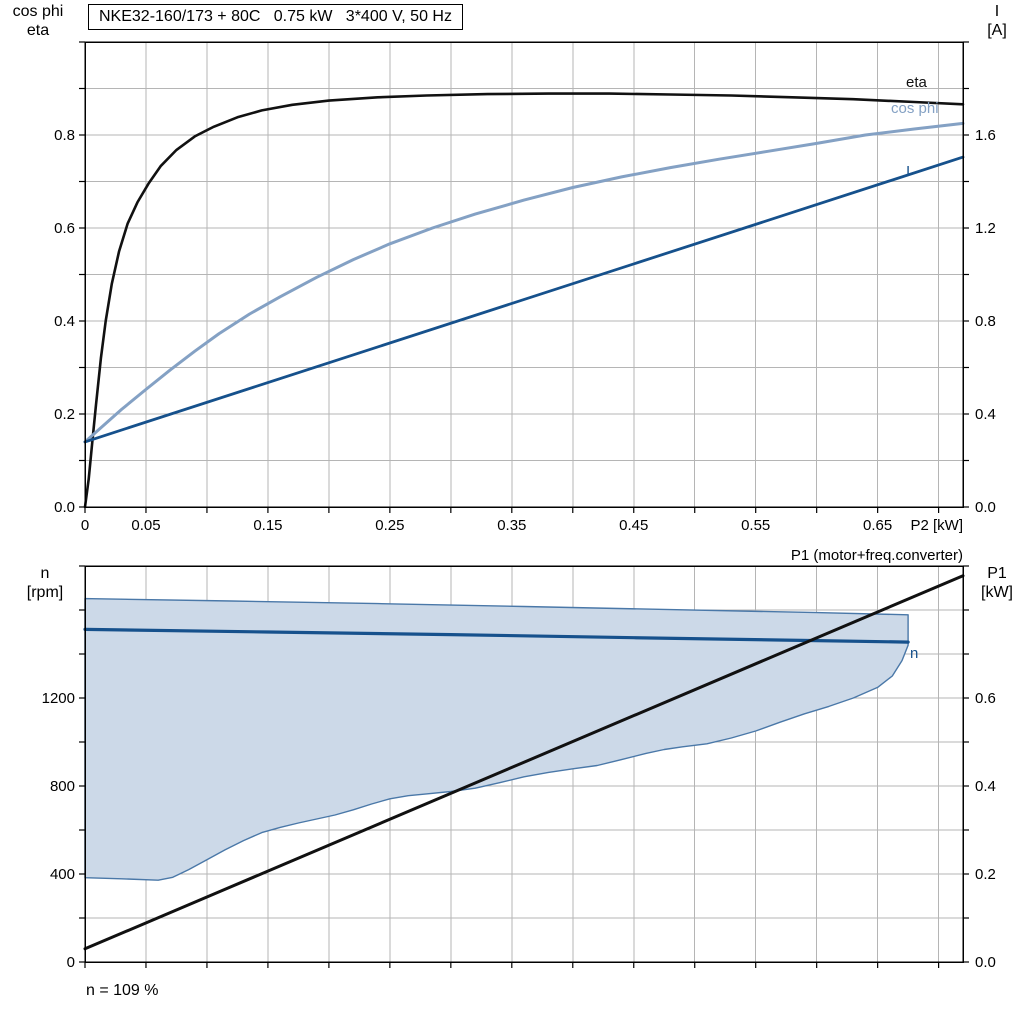 This screenshot has height=1024, width=1024. I want to click on y-tick-label-left: 0, so click(71, 962).